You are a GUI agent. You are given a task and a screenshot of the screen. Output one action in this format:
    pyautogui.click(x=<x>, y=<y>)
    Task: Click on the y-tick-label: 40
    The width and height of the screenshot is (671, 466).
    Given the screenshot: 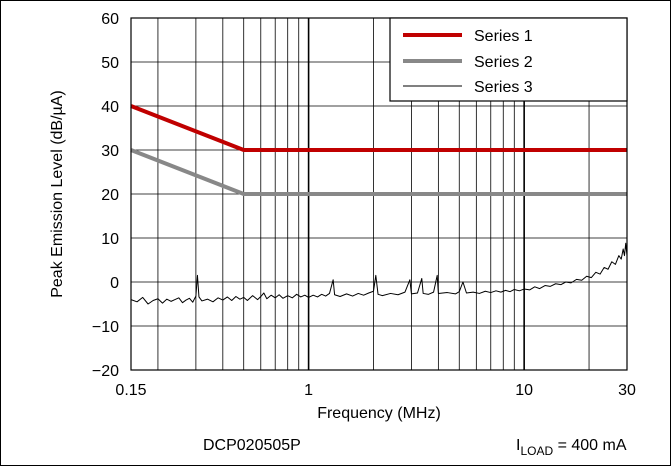 What is the action you would take?
    pyautogui.click(x=110, y=107)
    